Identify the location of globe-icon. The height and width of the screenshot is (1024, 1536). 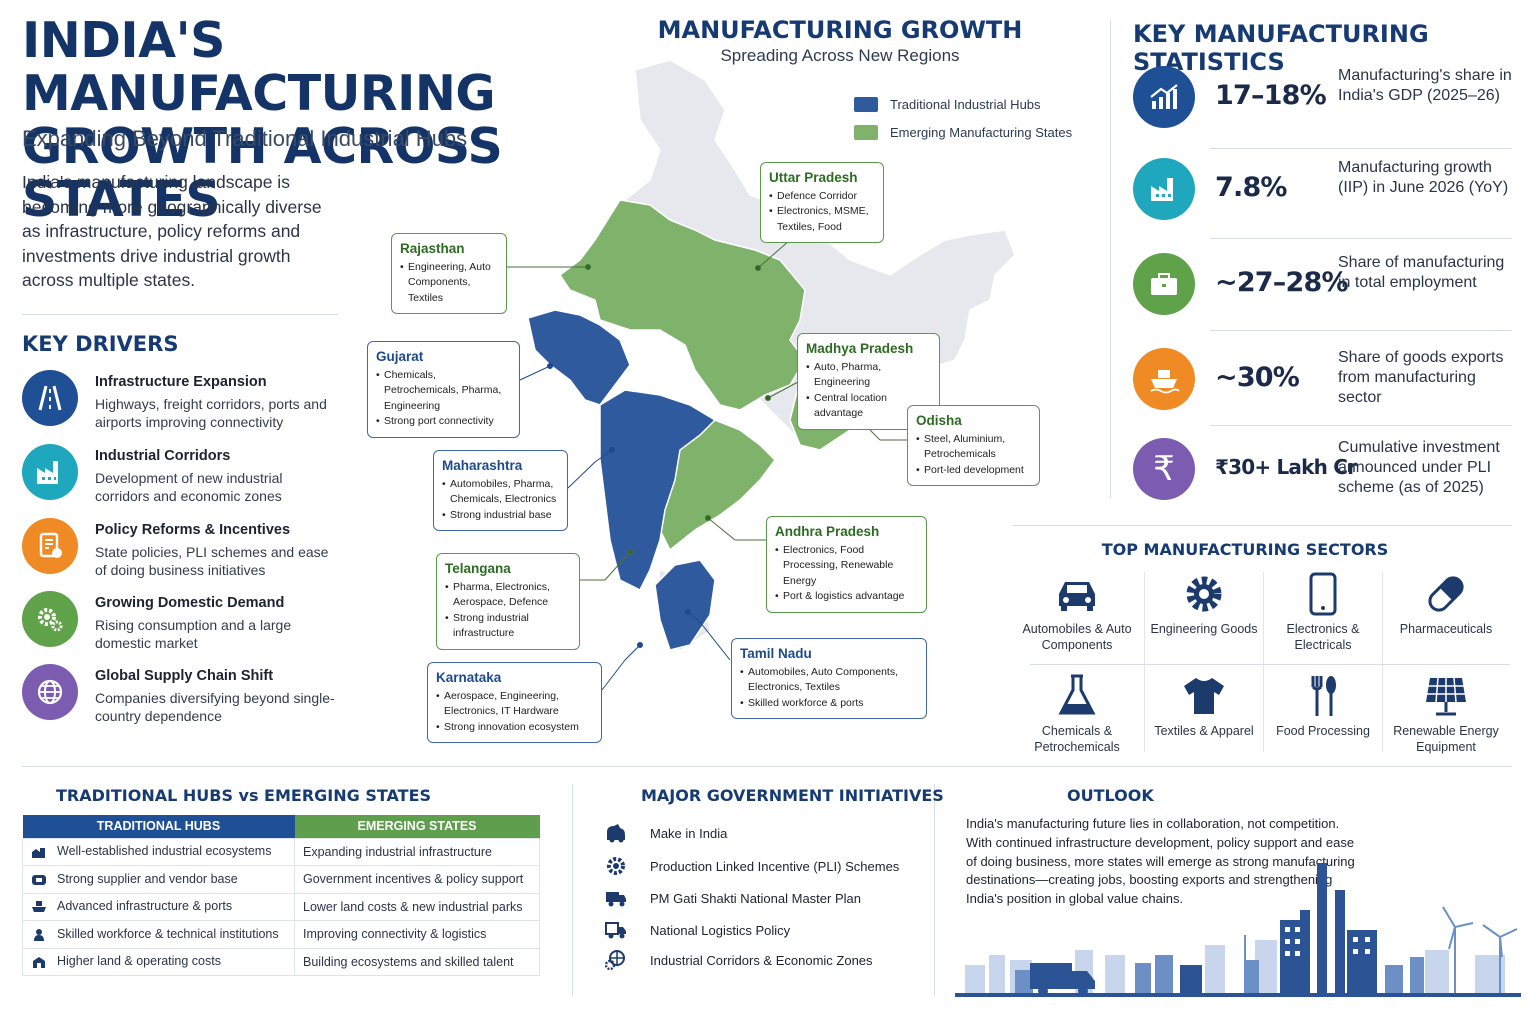
(50, 692).